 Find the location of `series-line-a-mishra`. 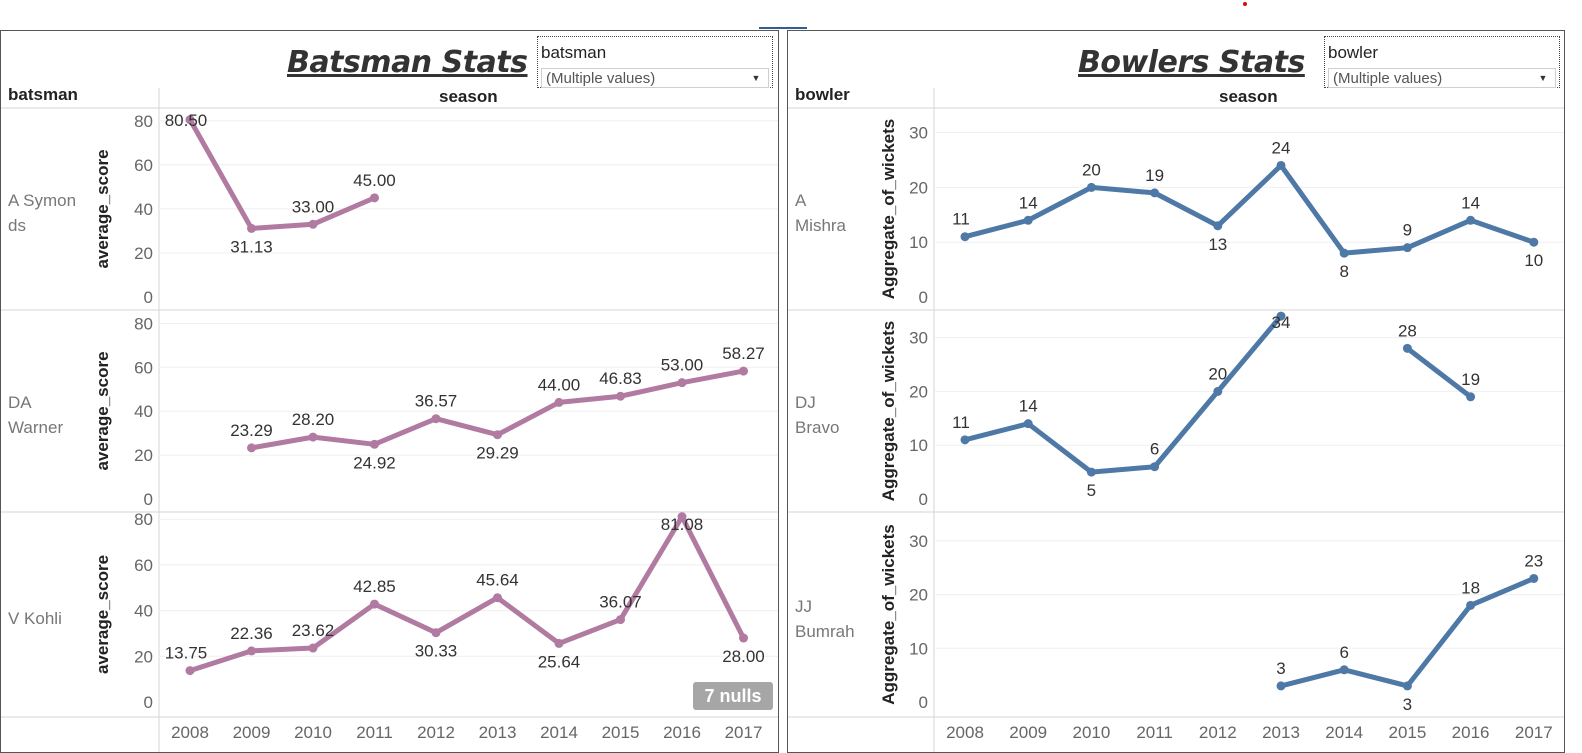

series-line-a-mishra is located at coordinates (1249, 209).